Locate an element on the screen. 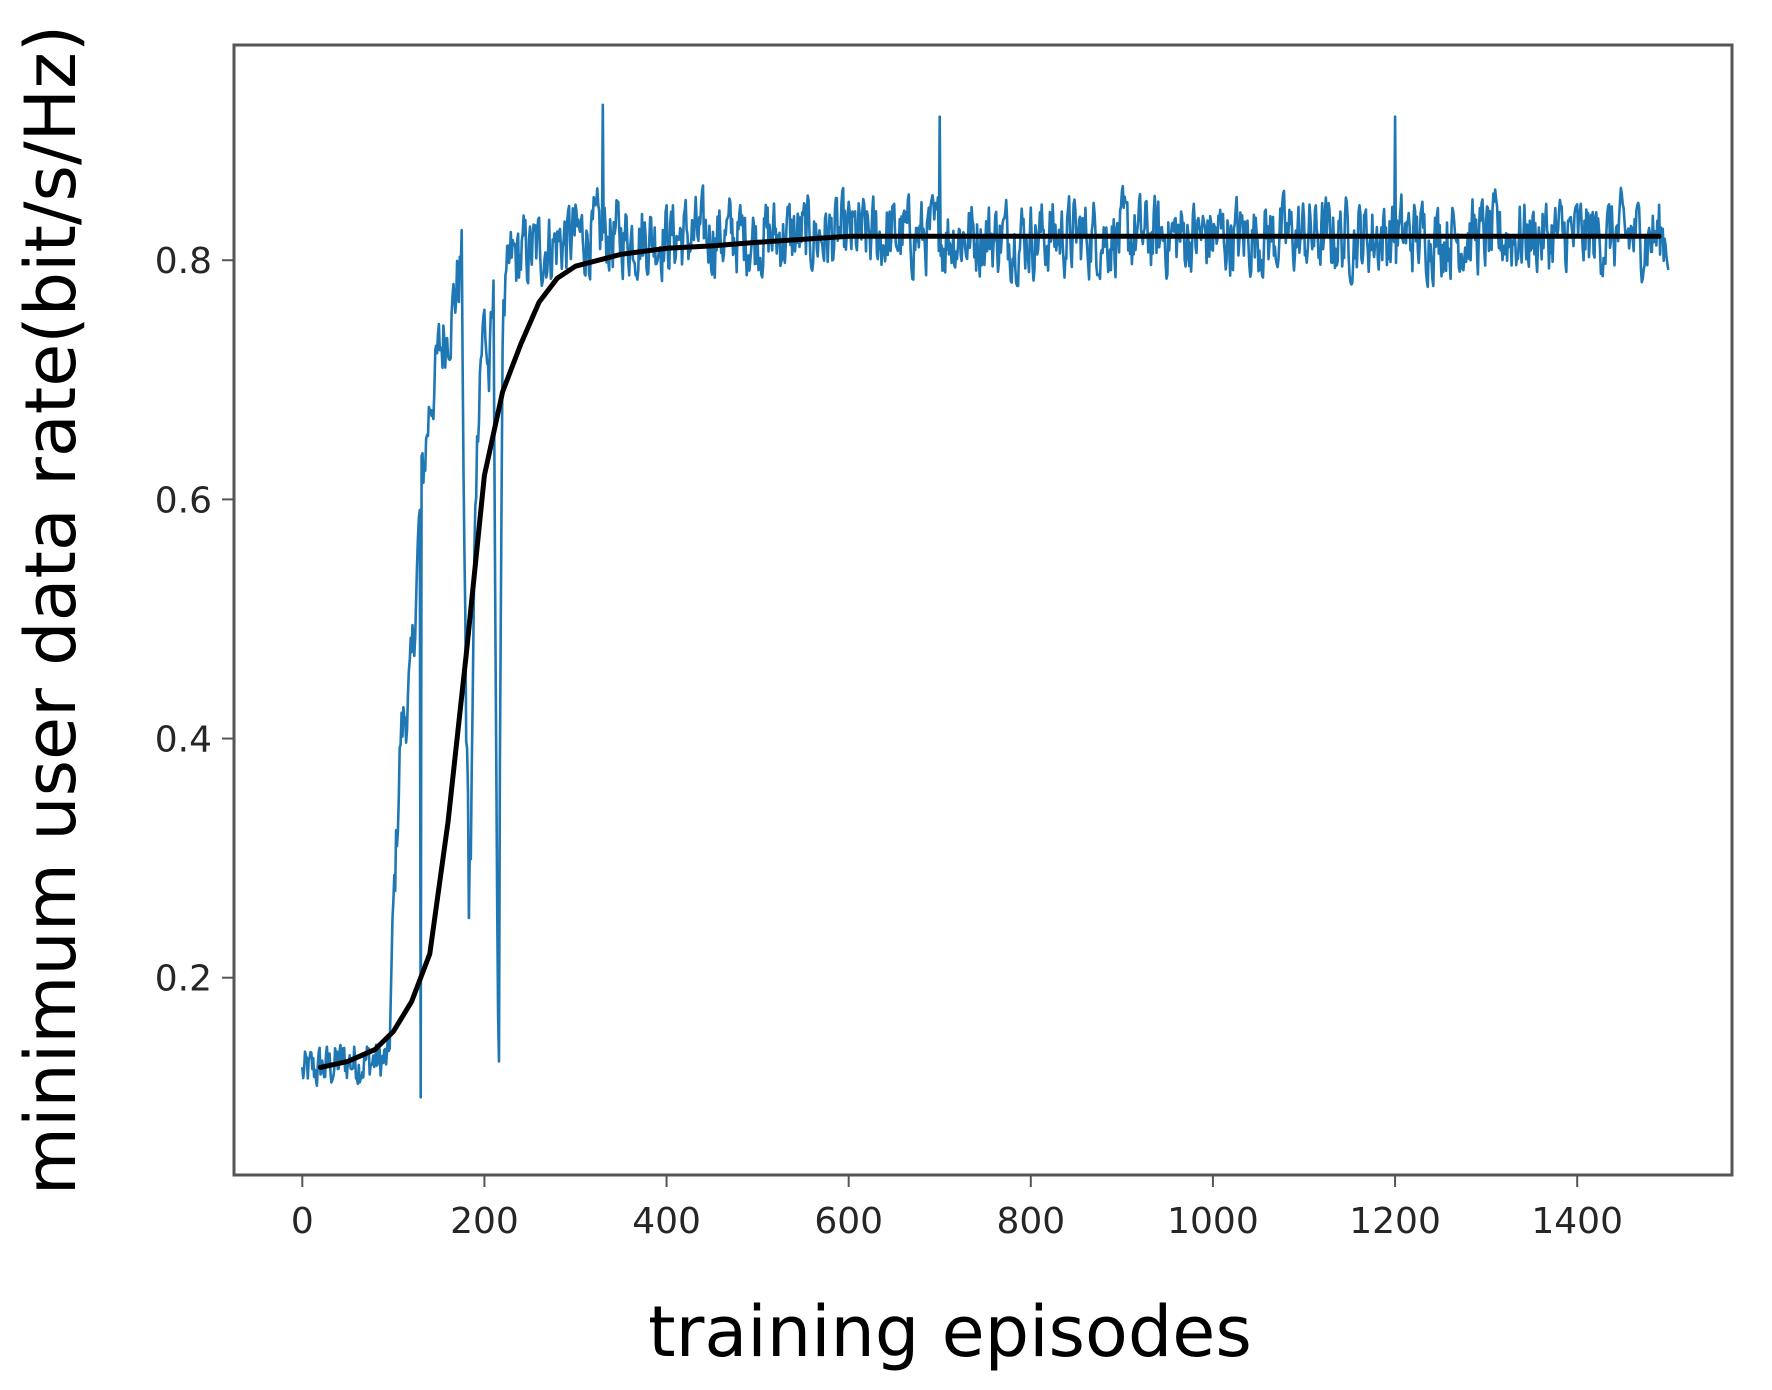 This screenshot has width=1772, height=1390. x-tick-label: 0 is located at coordinates (302, 1221).